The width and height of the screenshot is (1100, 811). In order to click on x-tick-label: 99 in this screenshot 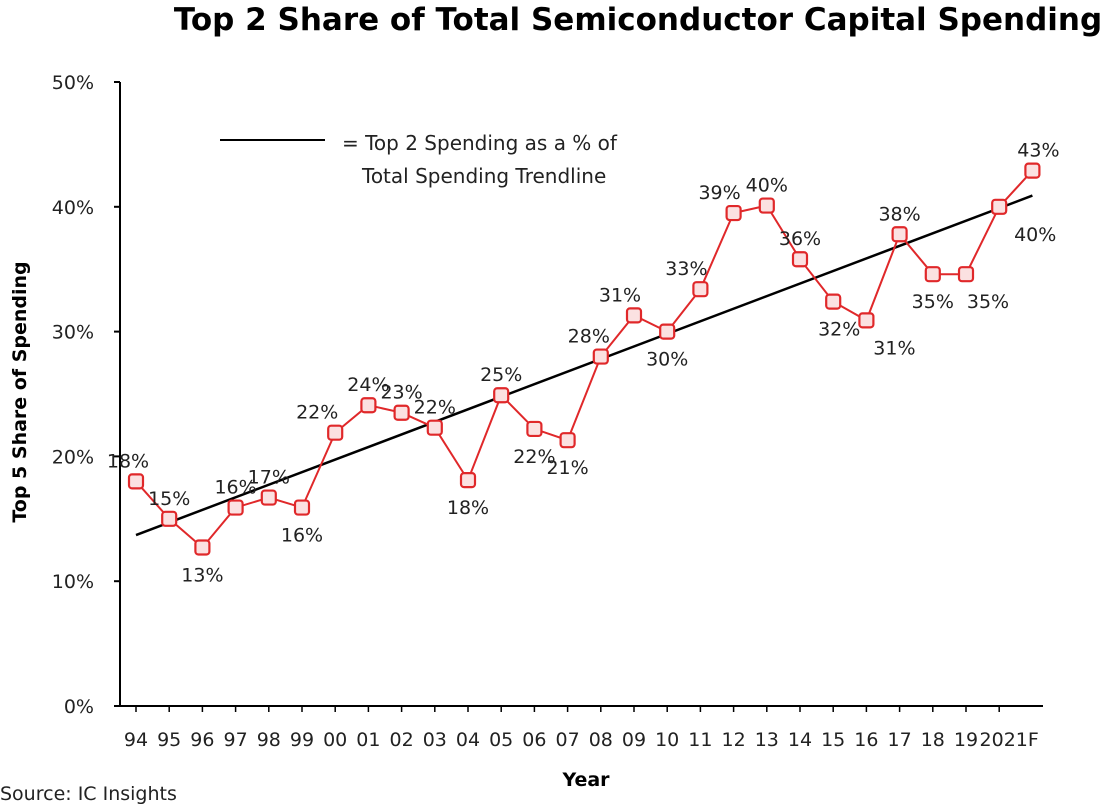, I will do `click(302, 740)`.